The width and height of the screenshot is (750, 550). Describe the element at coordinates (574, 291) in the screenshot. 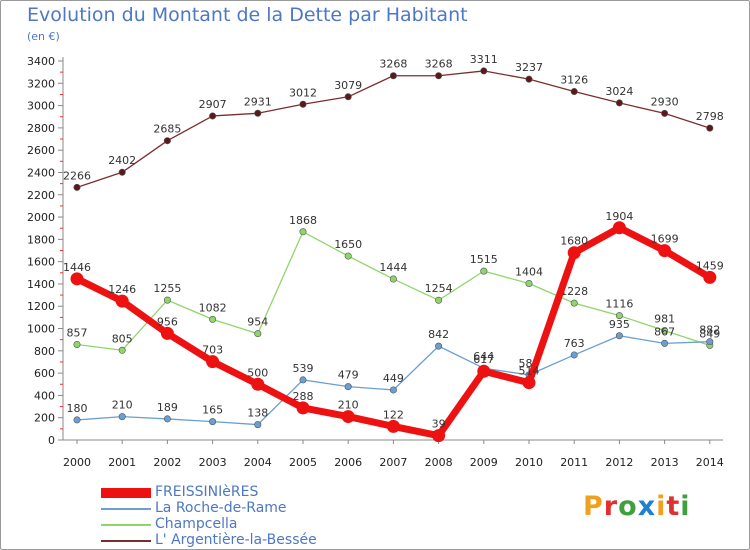

I see `data-label: 1228` at that location.